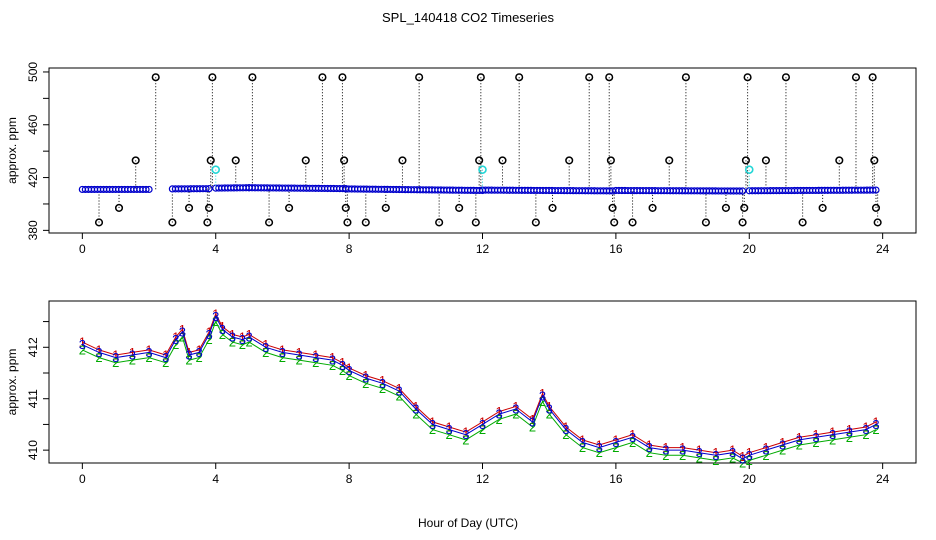  What do you see at coordinates (82, 479) in the screenshot?
I see `x-tick-label: 0` at bounding box center [82, 479].